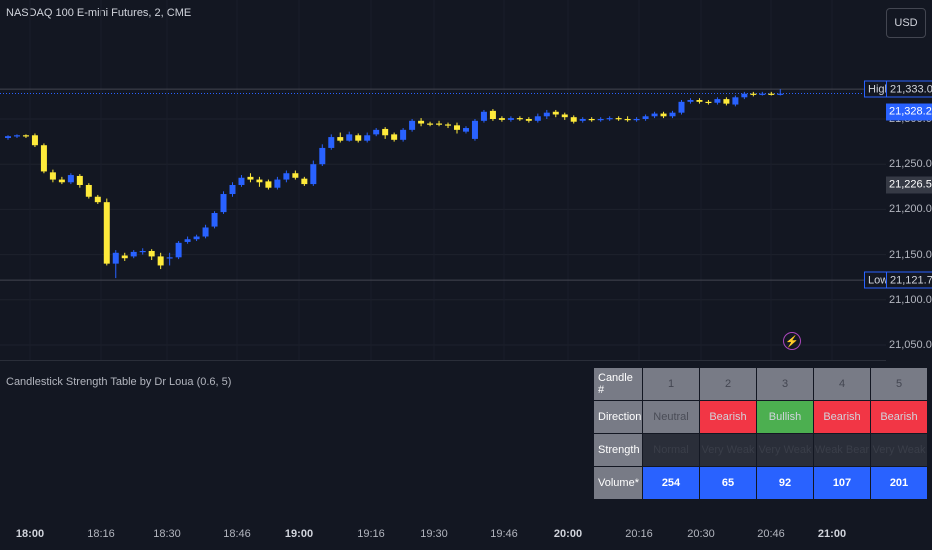 The width and height of the screenshot is (932, 550). What do you see at coordinates (785, 417) in the screenshot?
I see `direction-cell: Bullish` at bounding box center [785, 417].